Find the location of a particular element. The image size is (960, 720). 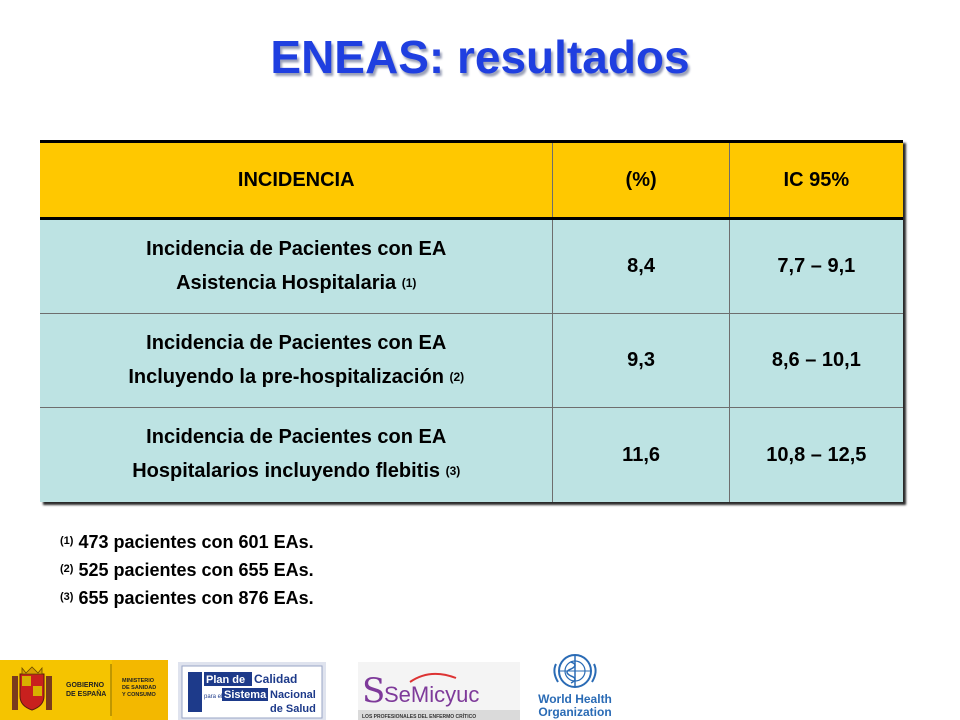

svg-text:LOS PROFESIONALES DEL ENFERMO: LOS PROFESIONALES DEL ENFERMO CRÍTICO is located at coordinates (419, 716).